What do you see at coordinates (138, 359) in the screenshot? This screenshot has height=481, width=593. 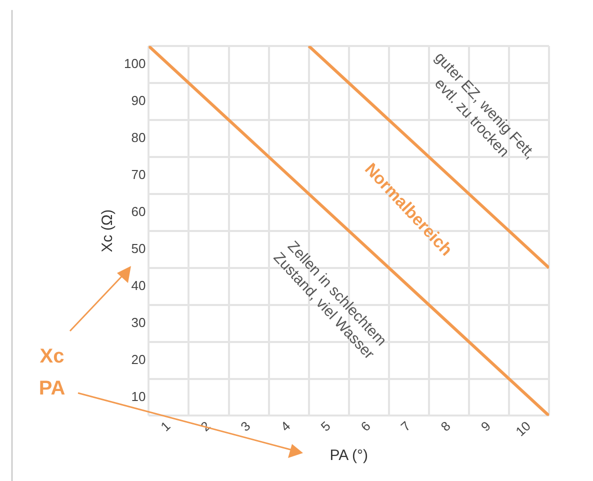 I see `y-tick-label: 20` at bounding box center [138, 359].